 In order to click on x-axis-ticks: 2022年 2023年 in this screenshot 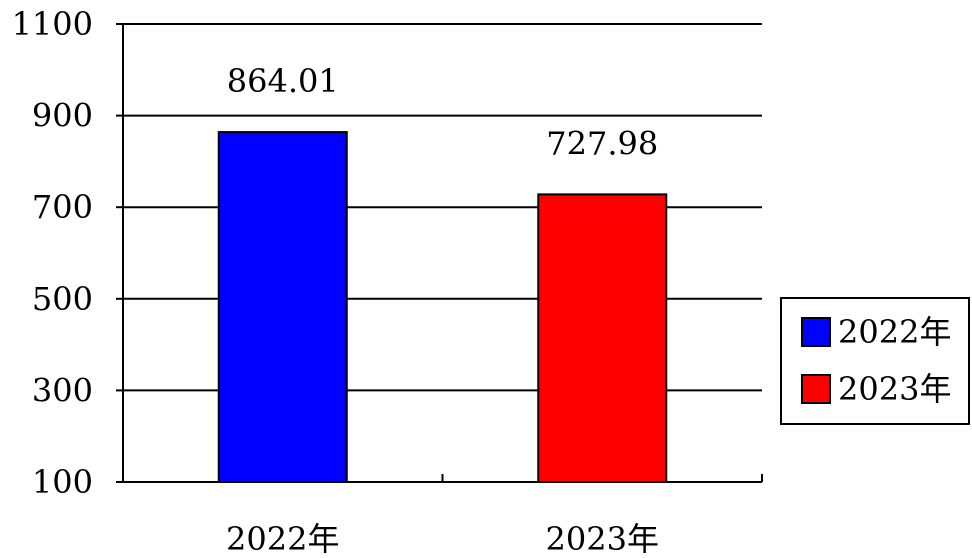, I will do `click(442, 539)`.